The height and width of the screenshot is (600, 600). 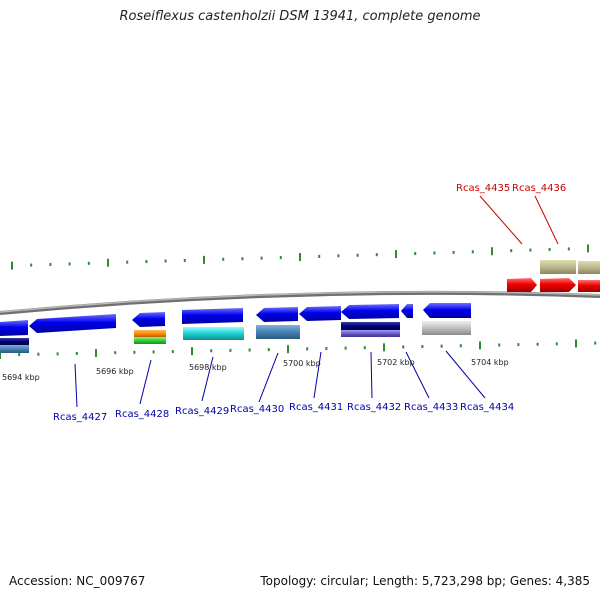 What do you see at coordinates (277, 314) in the screenshot?
I see `gene-rcas-4430-arrow` at bounding box center [277, 314].